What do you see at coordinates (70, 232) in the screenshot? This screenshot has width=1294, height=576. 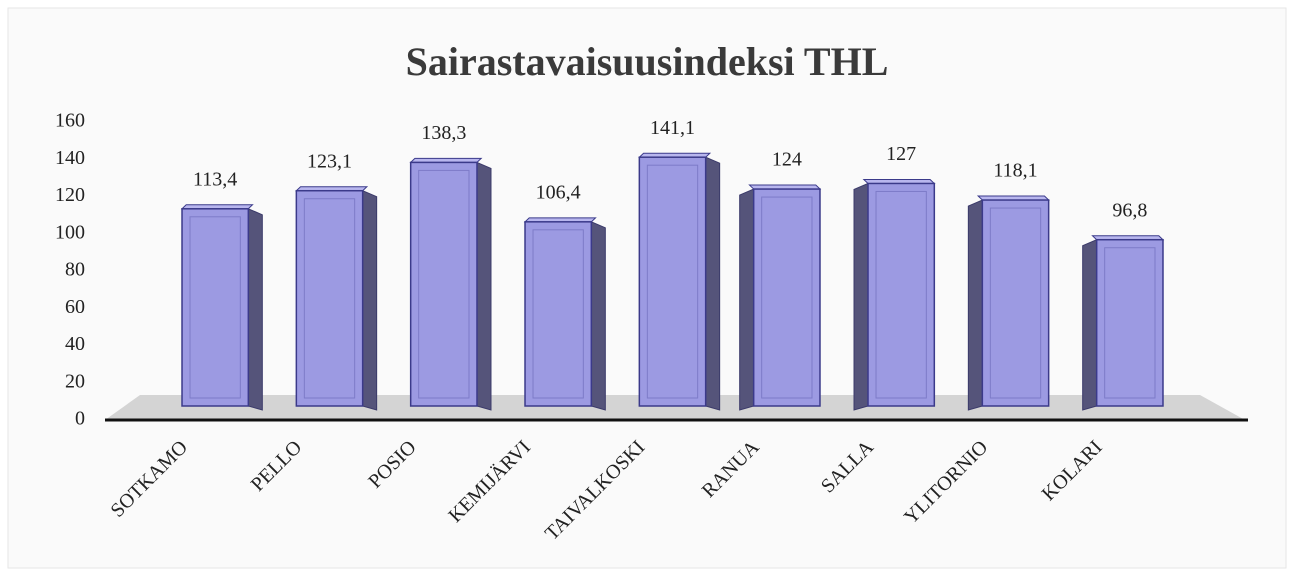 I see `y-tick-label: 100` at bounding box center [70, 232].